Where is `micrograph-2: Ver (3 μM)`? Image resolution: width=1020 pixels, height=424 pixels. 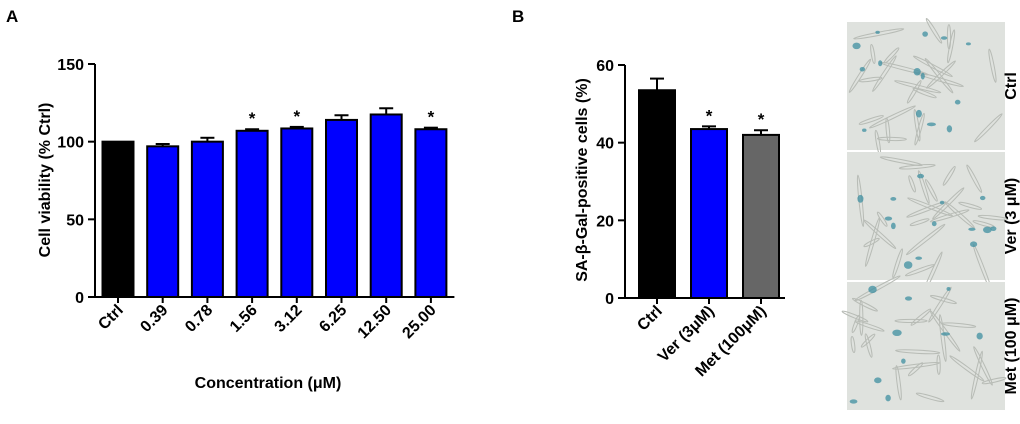 micrograph-2: Ver (3 μM) is located at coordinates (933, 223).